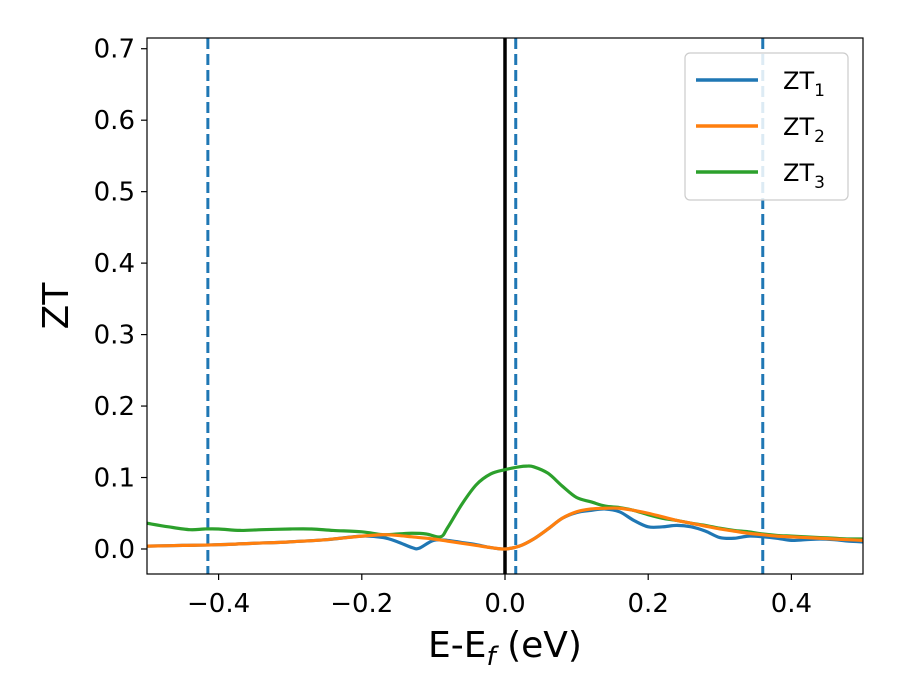  What do you see at coordinates (114, 336) in the screenshot?
I see `y-tick-label: 0.3` at bounding box center [114, 336].